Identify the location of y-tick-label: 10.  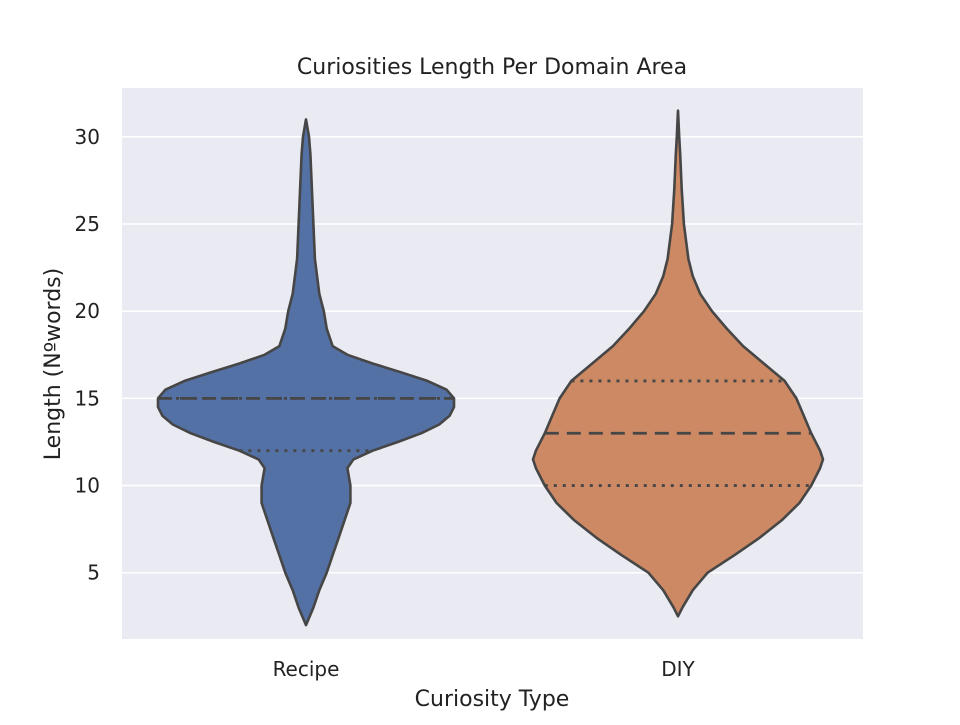
(87, 486).